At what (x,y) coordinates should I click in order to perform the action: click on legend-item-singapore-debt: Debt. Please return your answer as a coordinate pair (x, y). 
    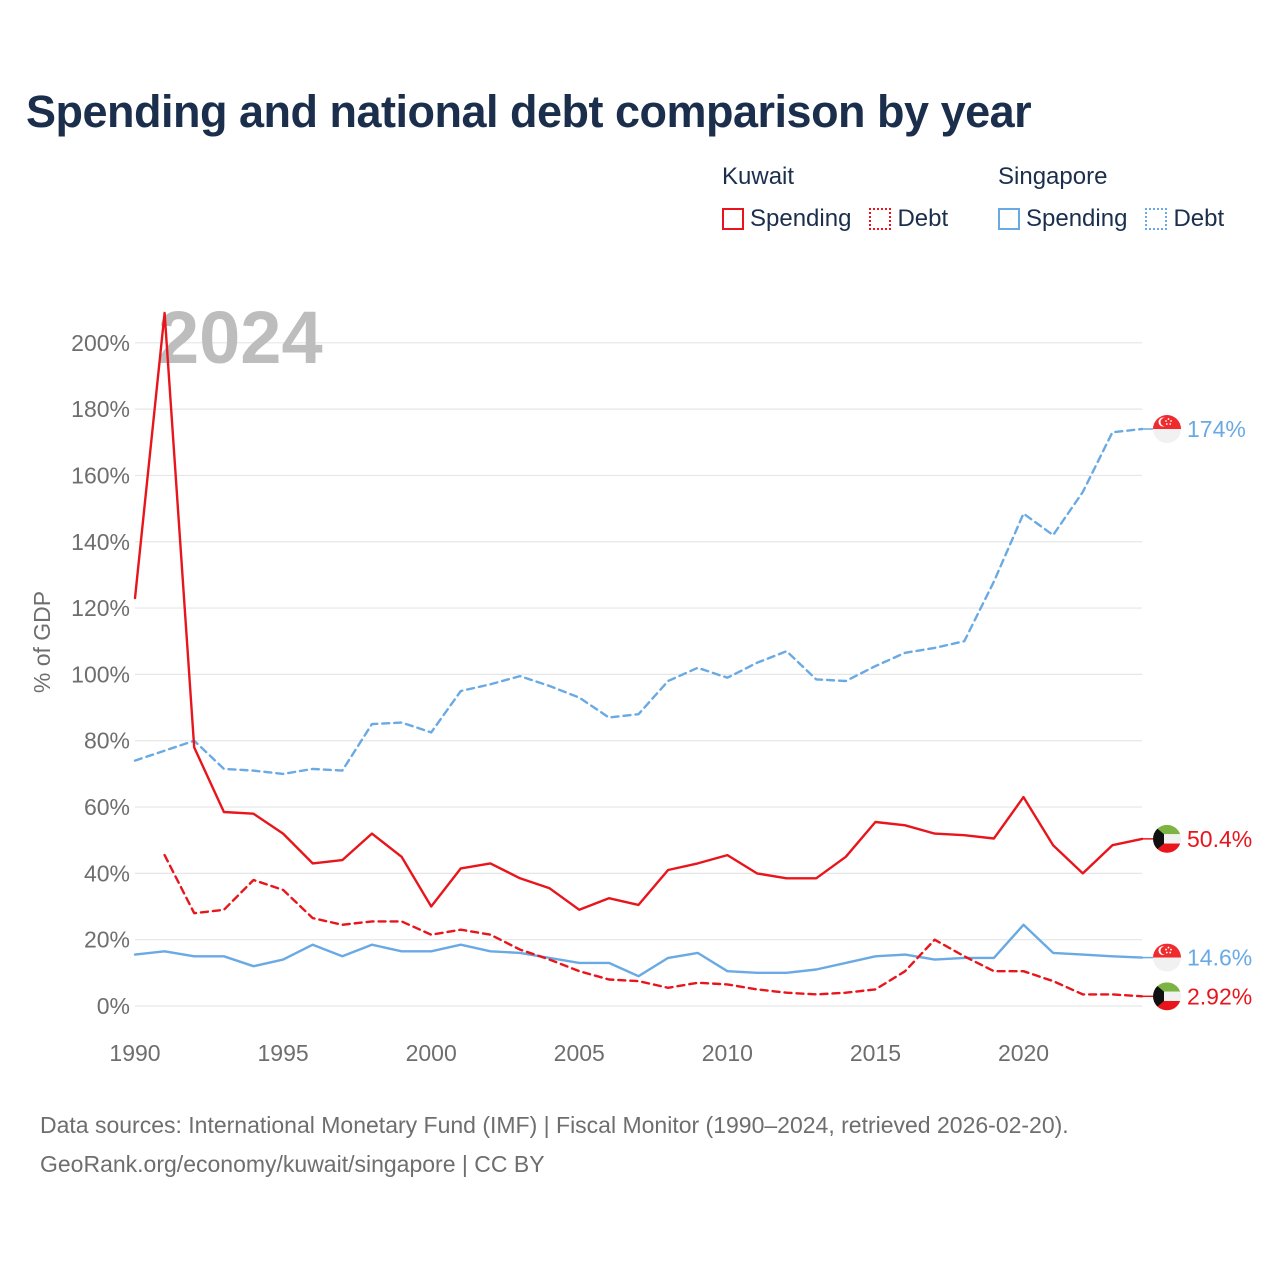
    Looking at the image, I should click on (1184, 219).